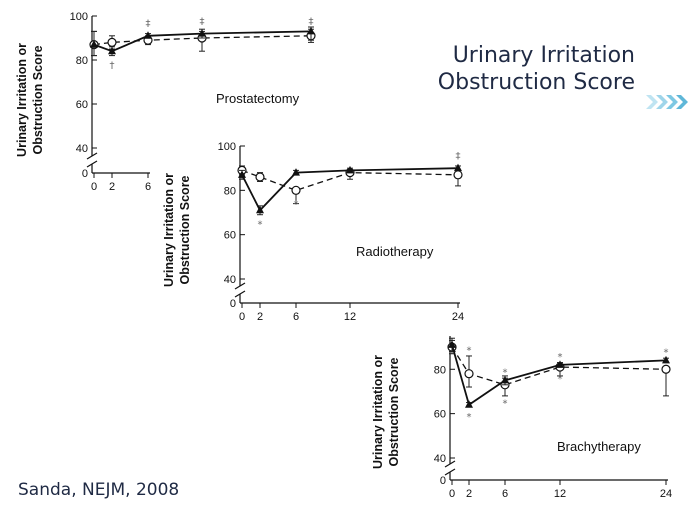 This screenshot has height=517, width=689. Describe the element at coordinates (258, 98) in the screenshot. I see `panel-label: Prostatectomy` at that location.